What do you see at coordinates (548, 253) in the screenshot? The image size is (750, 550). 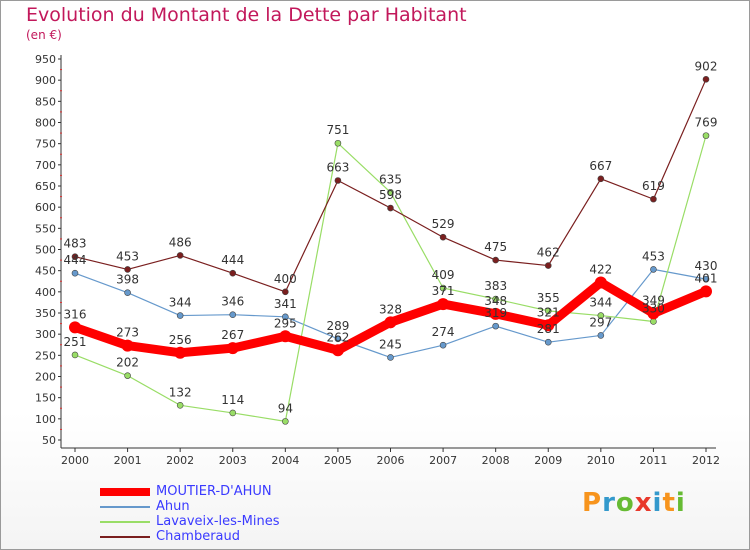 I see `data-label: 462` at bounding box center [548, 253].